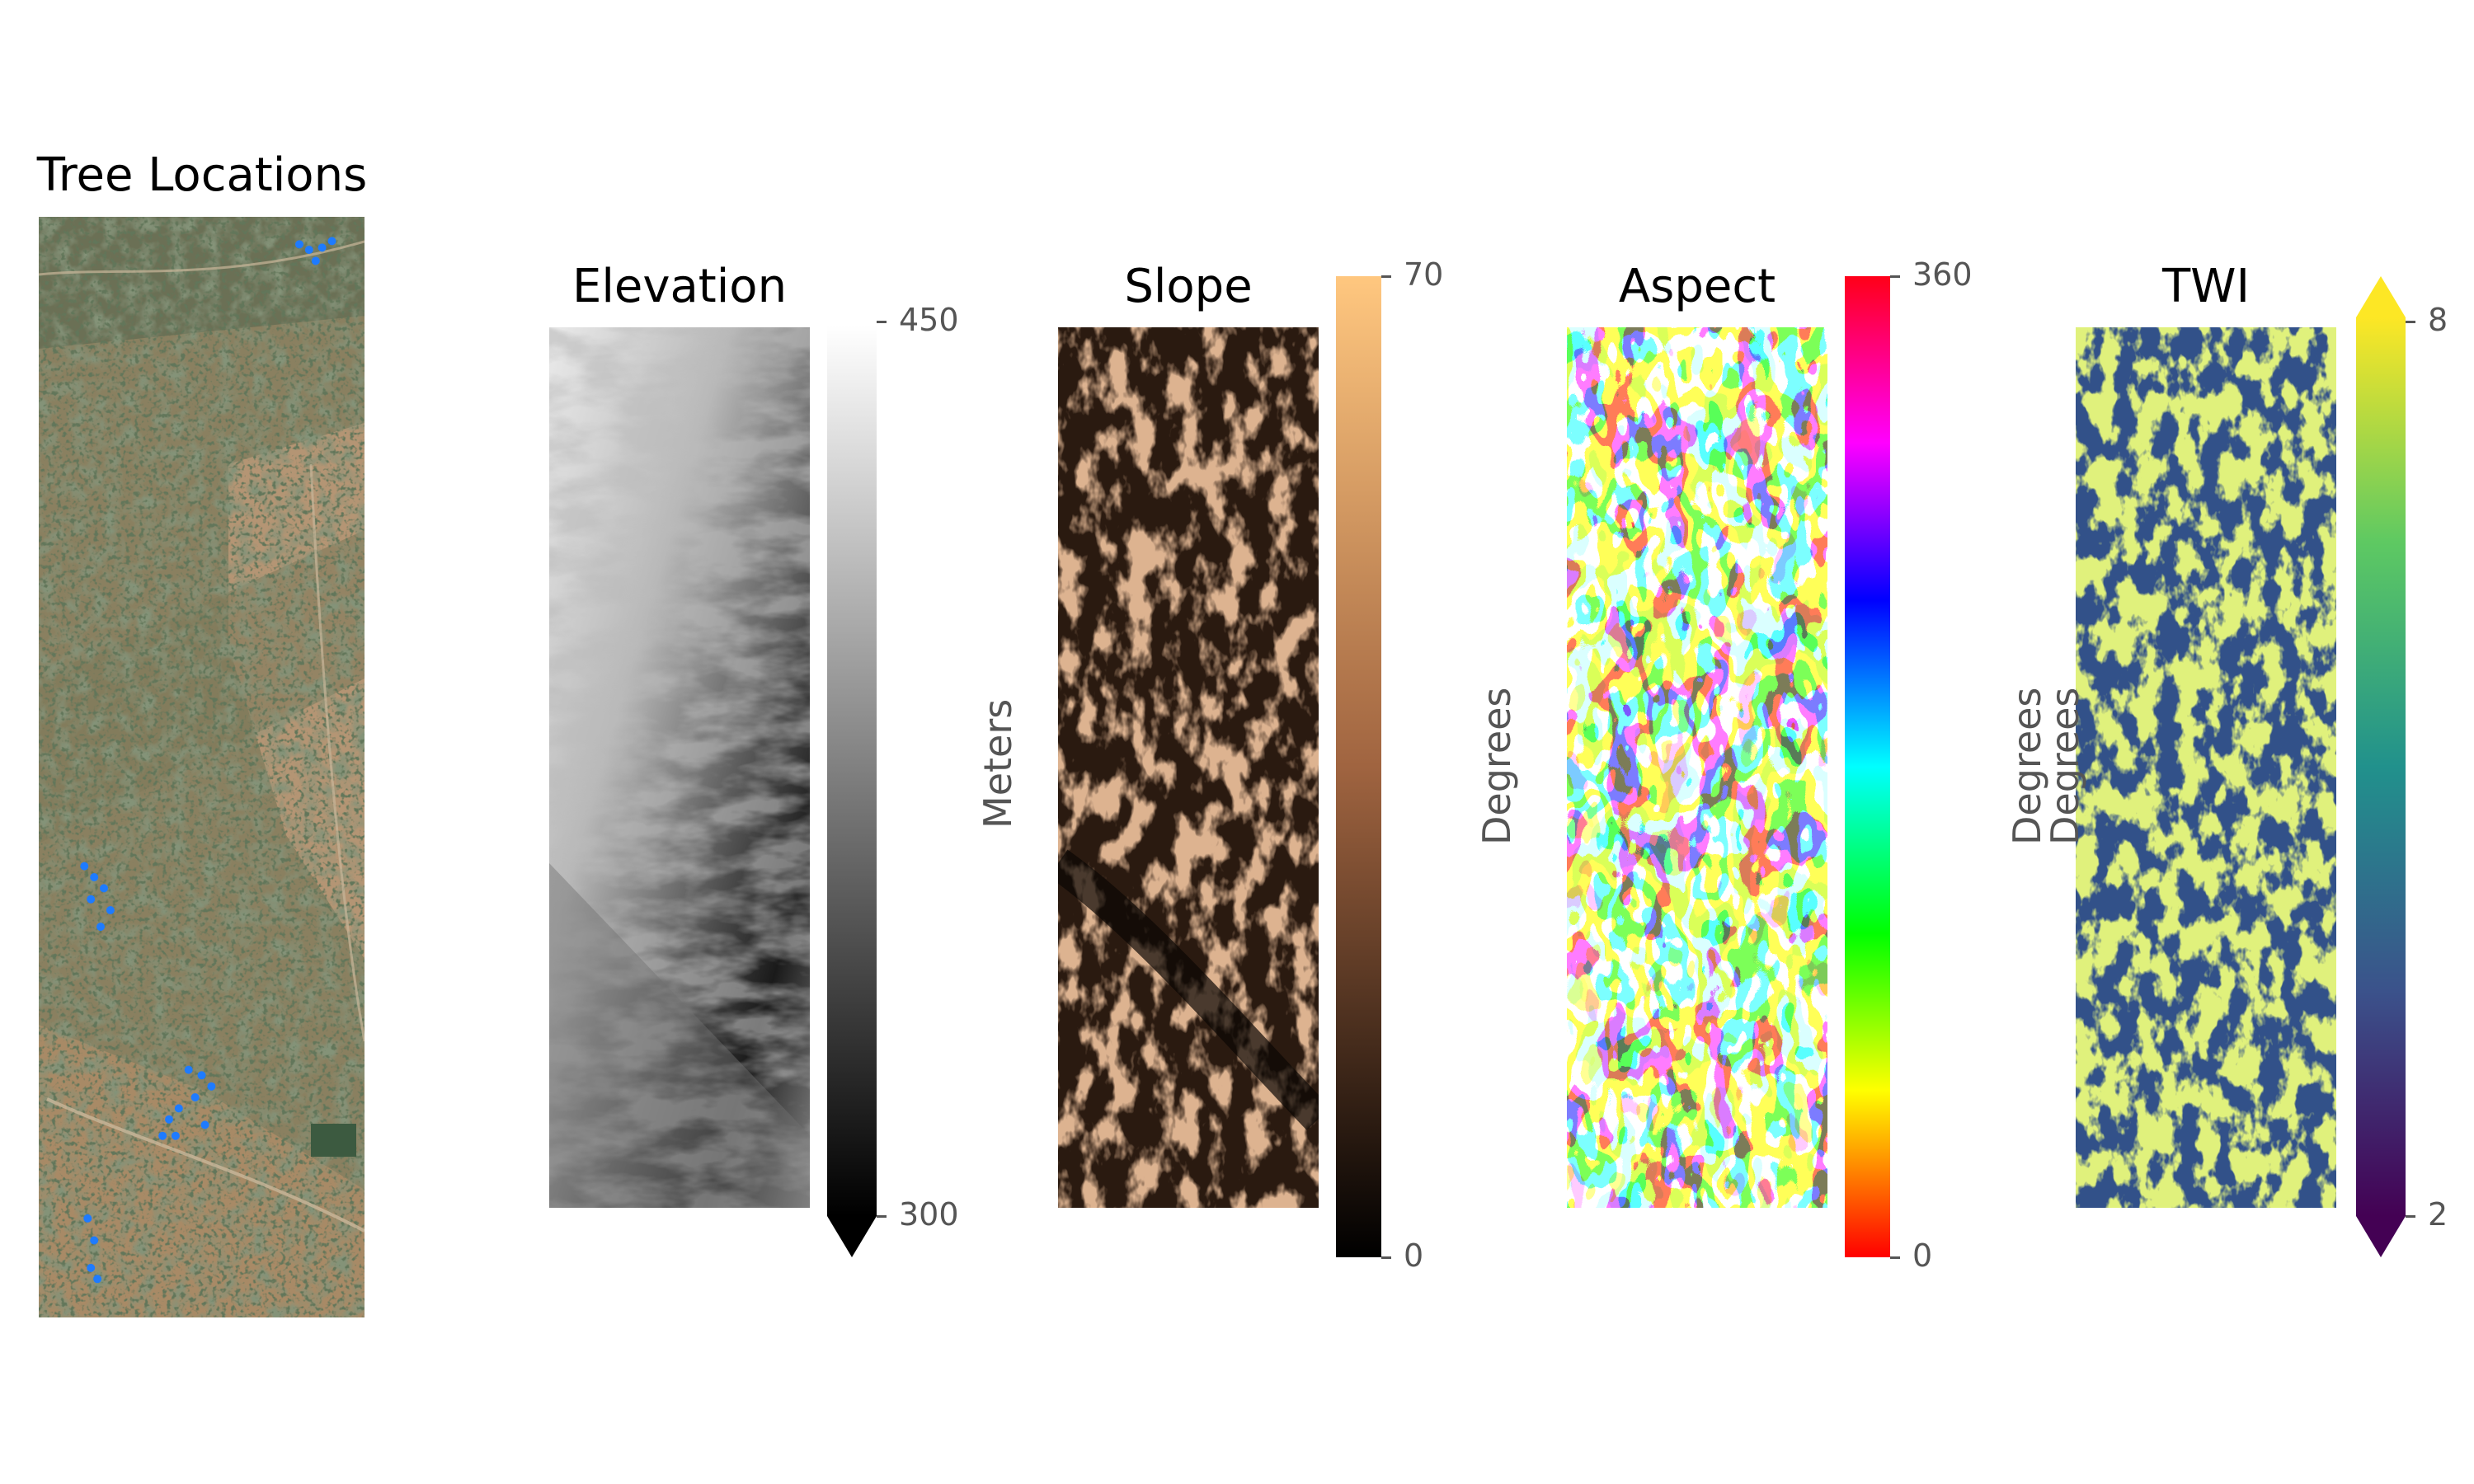 The height and width of the screenshot is (1484, 2474). I want to click on aspect-colorbar, so click(1867, 766).